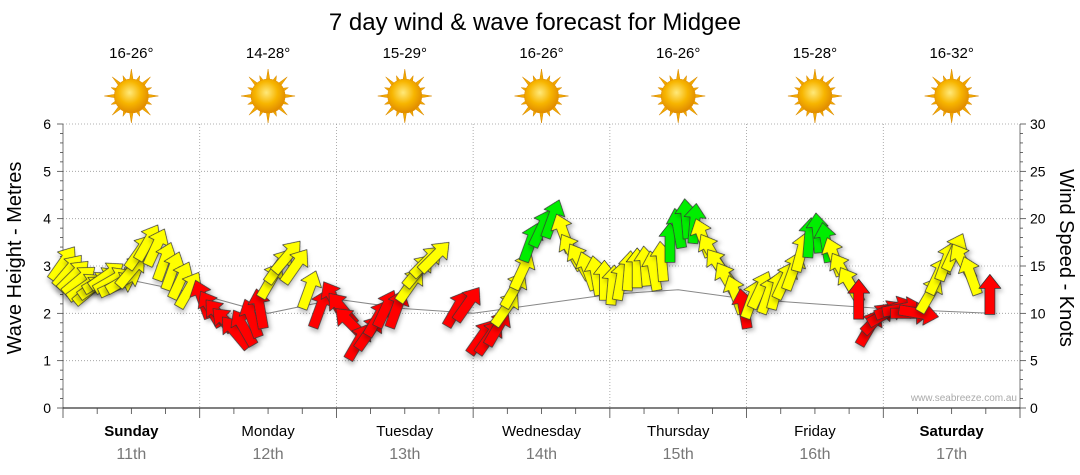 The height and width of the screenshot is (475, 1080). What do you see at coordinates (541, 431) in the screenshot?
I see `day-name-label: Wednesday` at bounding box center [541, 431].